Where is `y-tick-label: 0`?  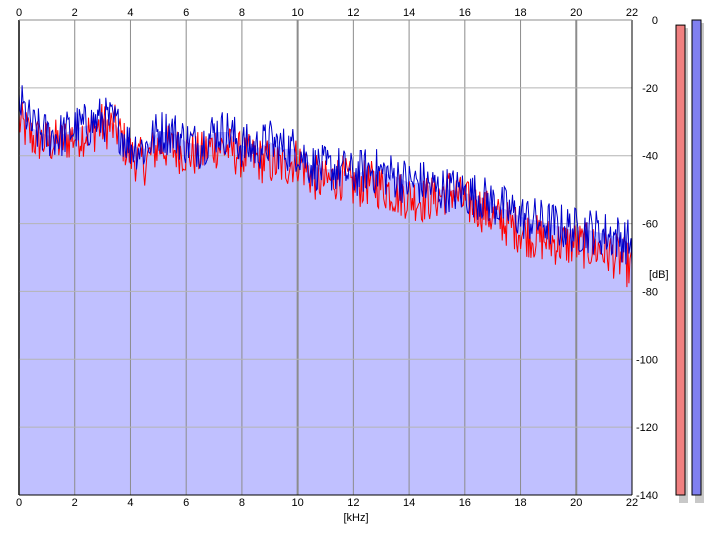
y-tick-label: 0 is located at coordinates (655, 21).